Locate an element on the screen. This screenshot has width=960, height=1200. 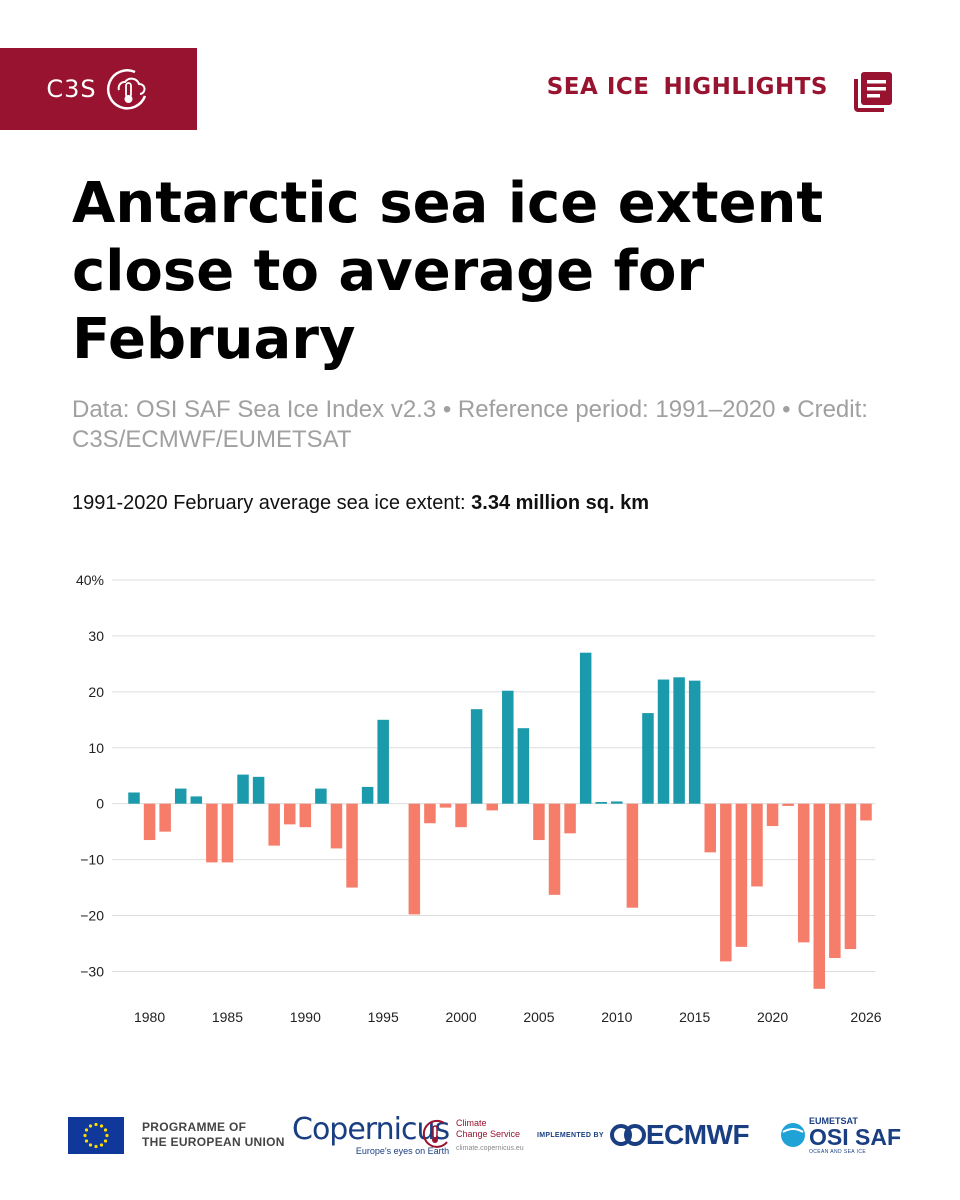
bar-2001 is located at coordinates (476, 756).